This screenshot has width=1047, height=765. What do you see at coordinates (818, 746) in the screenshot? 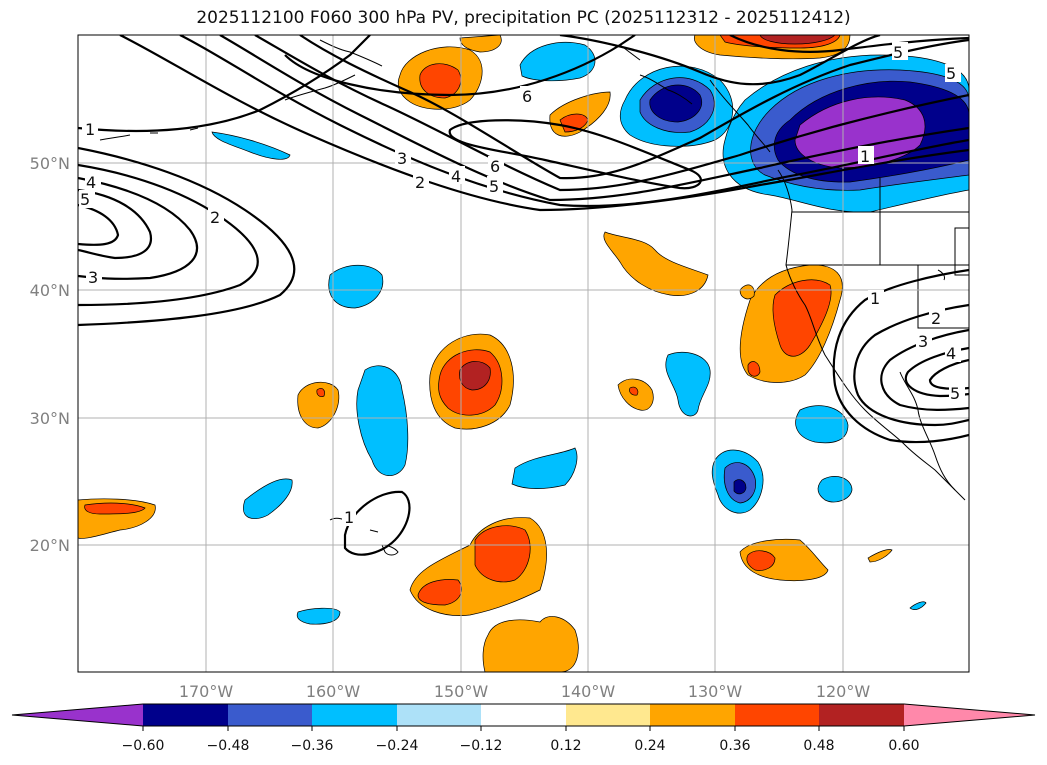
I see `colorbar-tick-label: 0.48` at bounding box center [818, 746].